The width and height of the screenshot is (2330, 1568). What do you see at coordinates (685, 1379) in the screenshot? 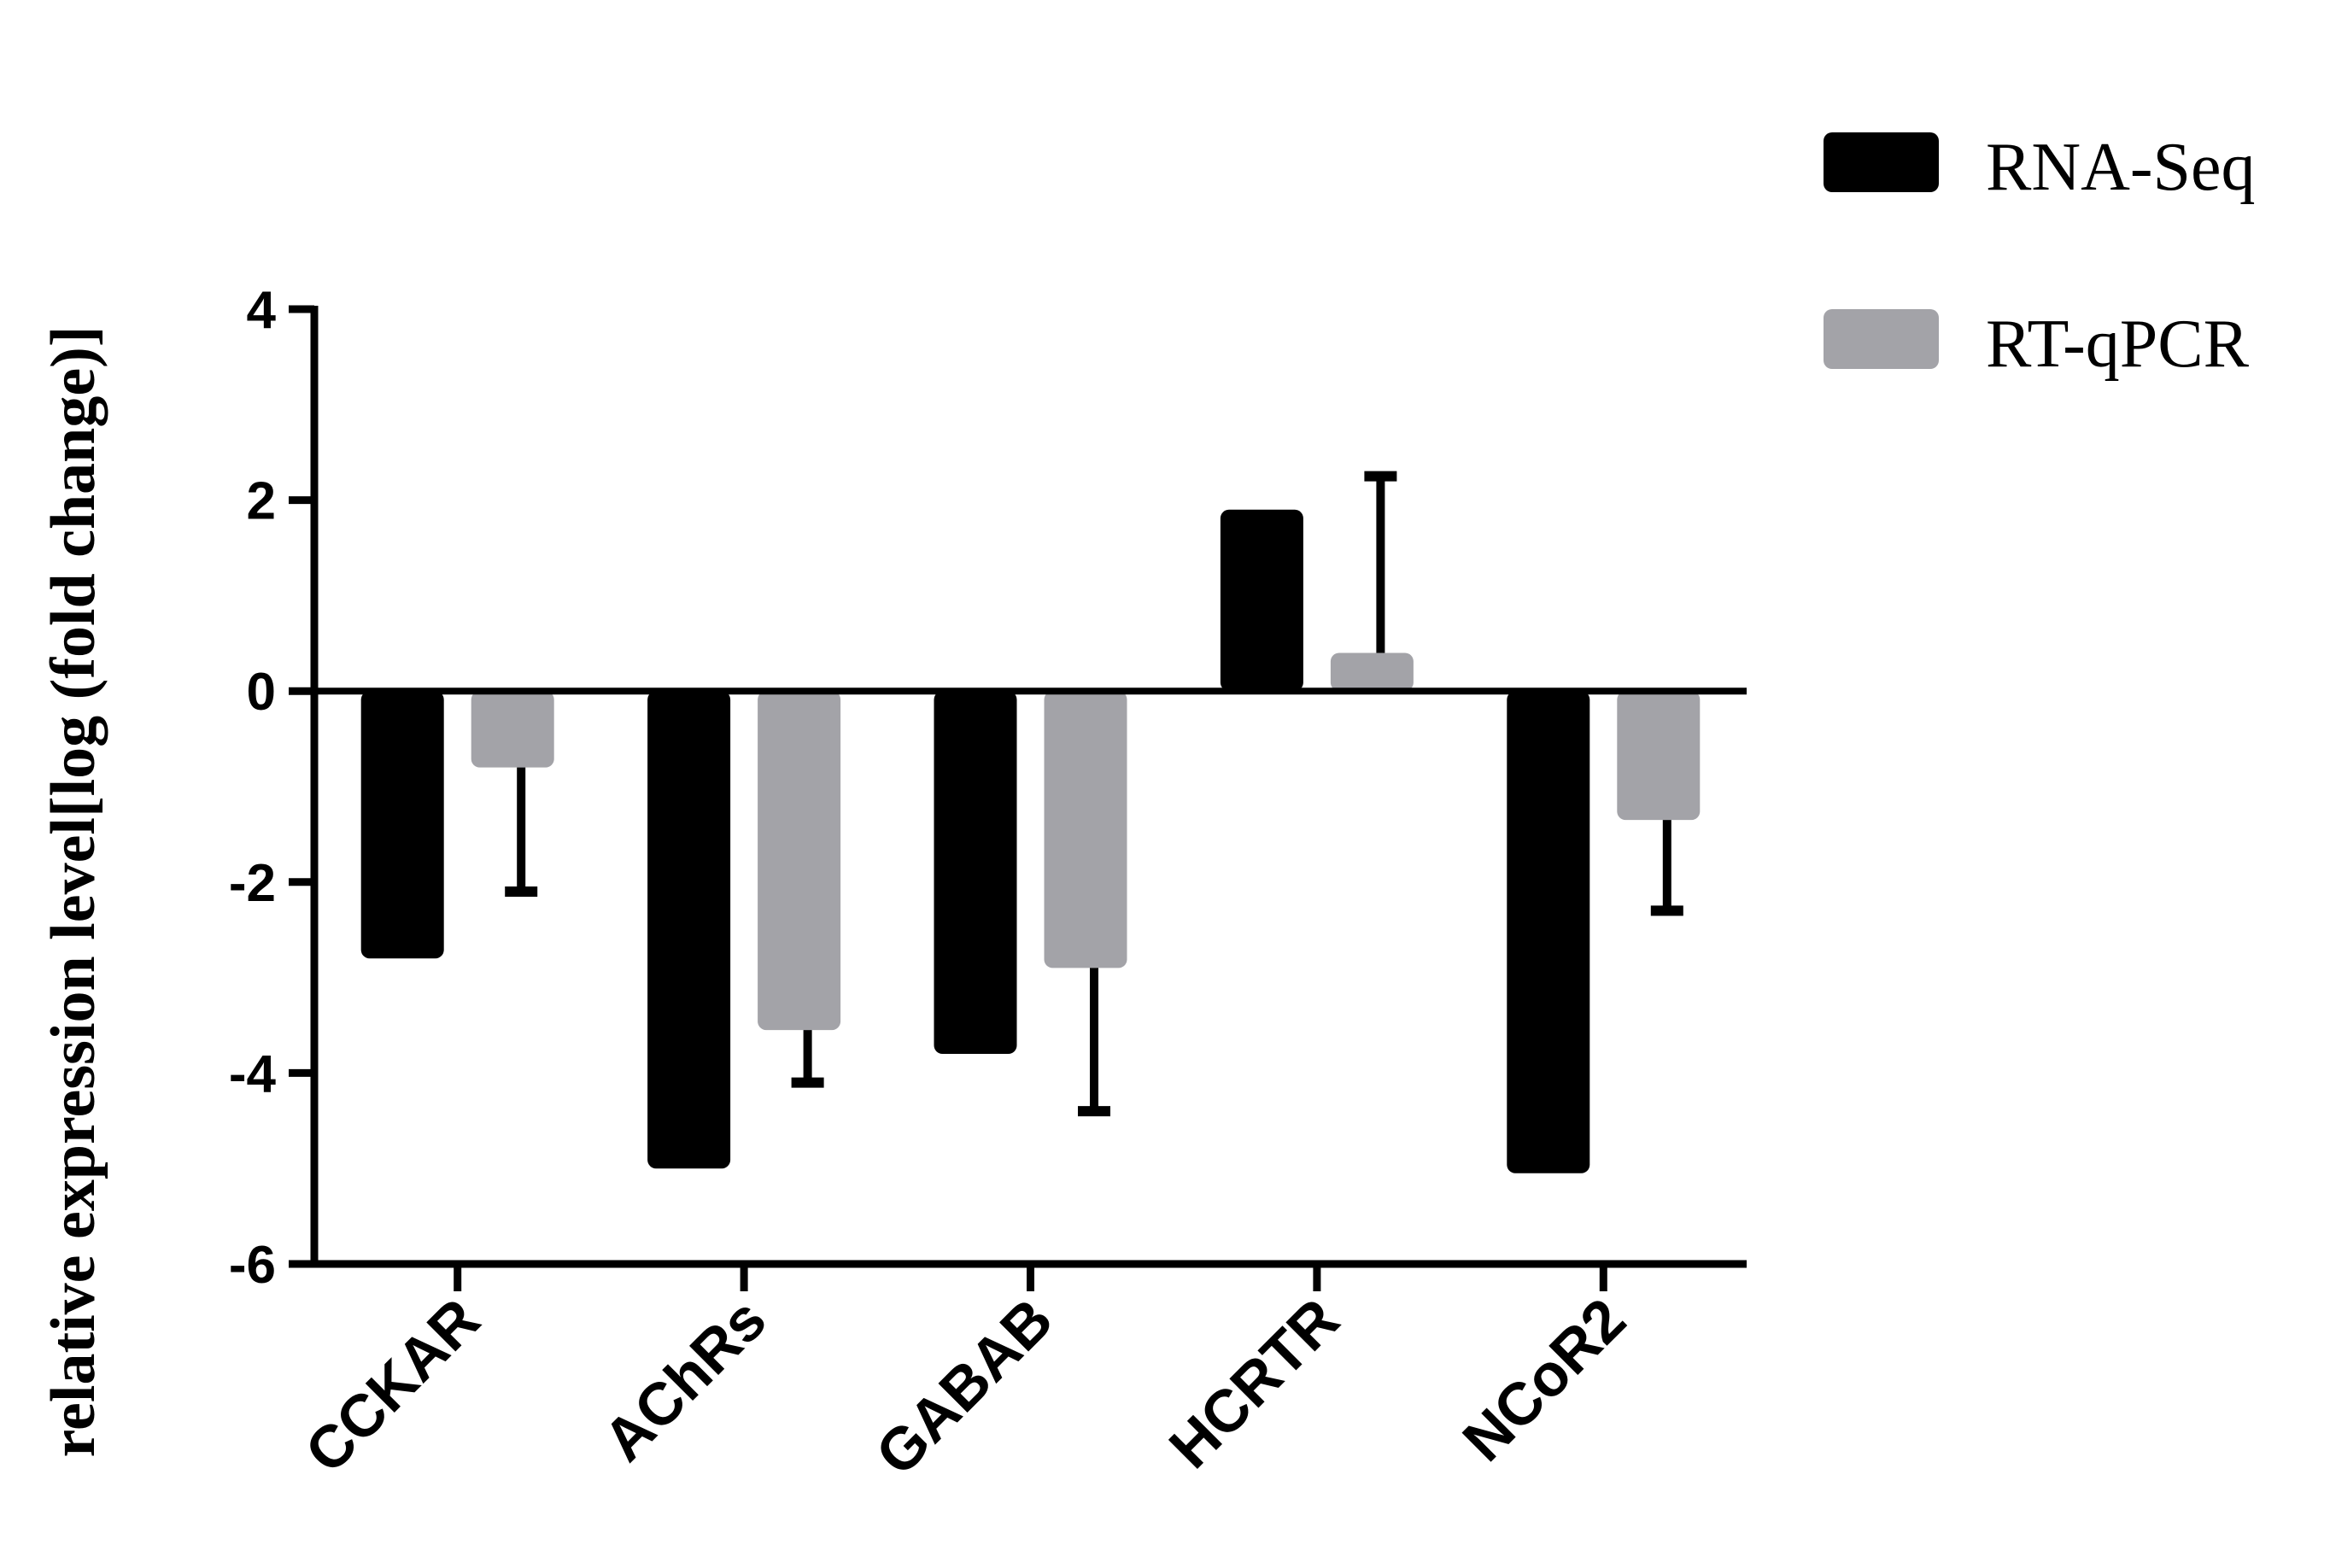
I see `x-category-label: AChRs` at bounding box center [685, 1379].